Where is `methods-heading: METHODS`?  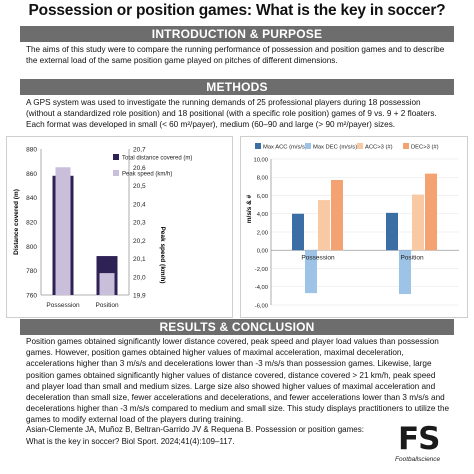 methods-heading: METHODS is located at coordinates (237, 87).